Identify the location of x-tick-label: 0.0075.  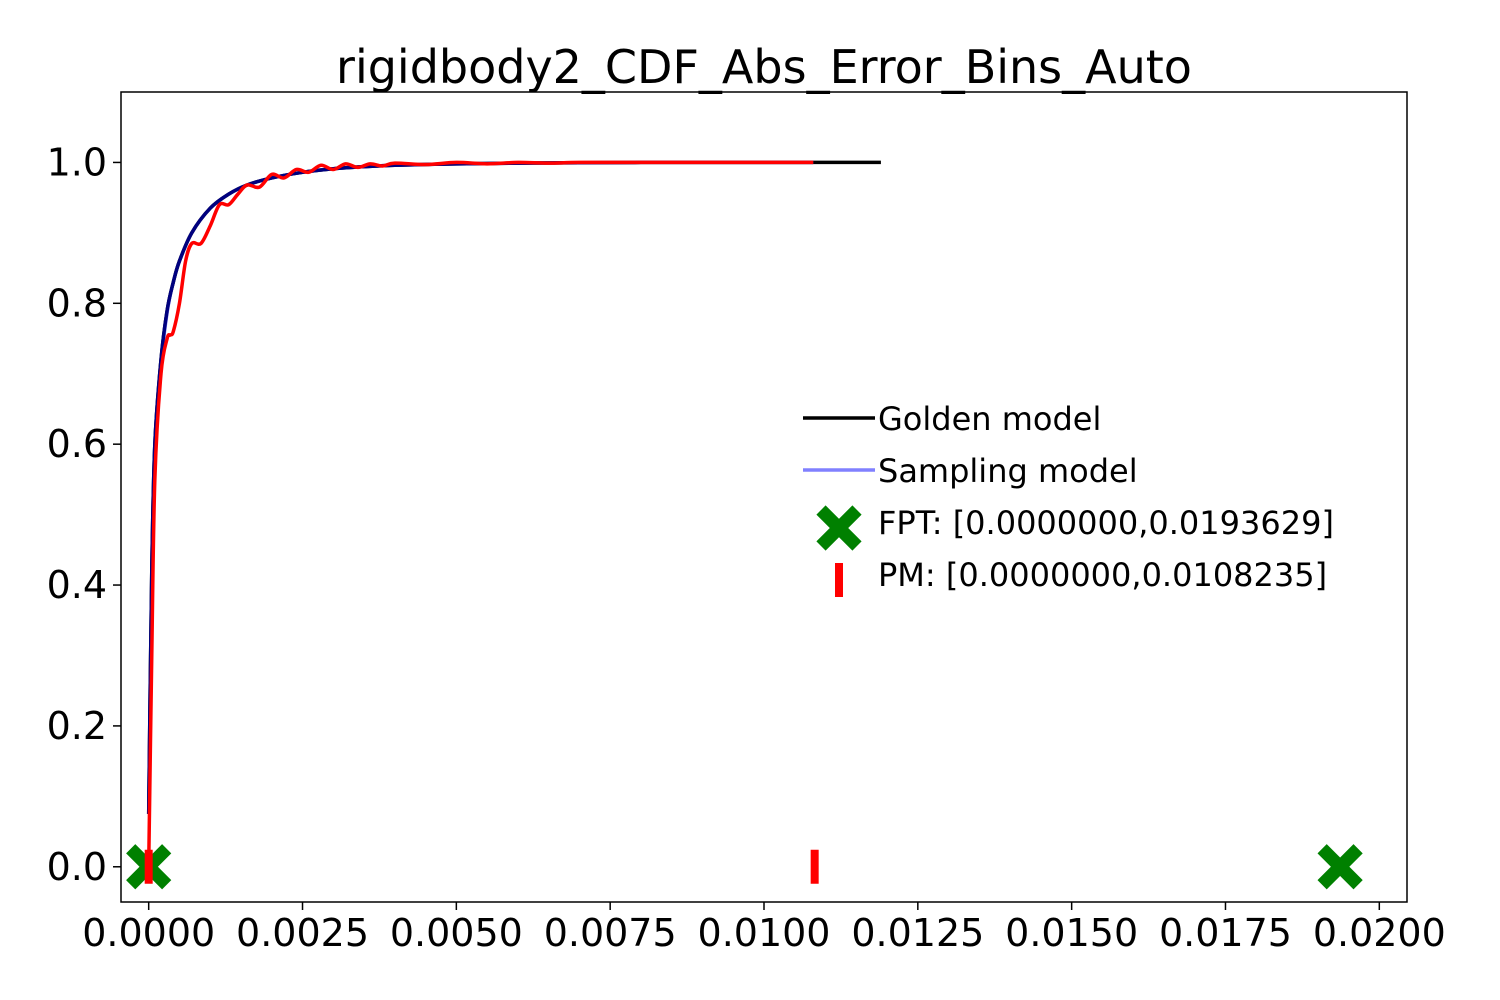
(610, 933).